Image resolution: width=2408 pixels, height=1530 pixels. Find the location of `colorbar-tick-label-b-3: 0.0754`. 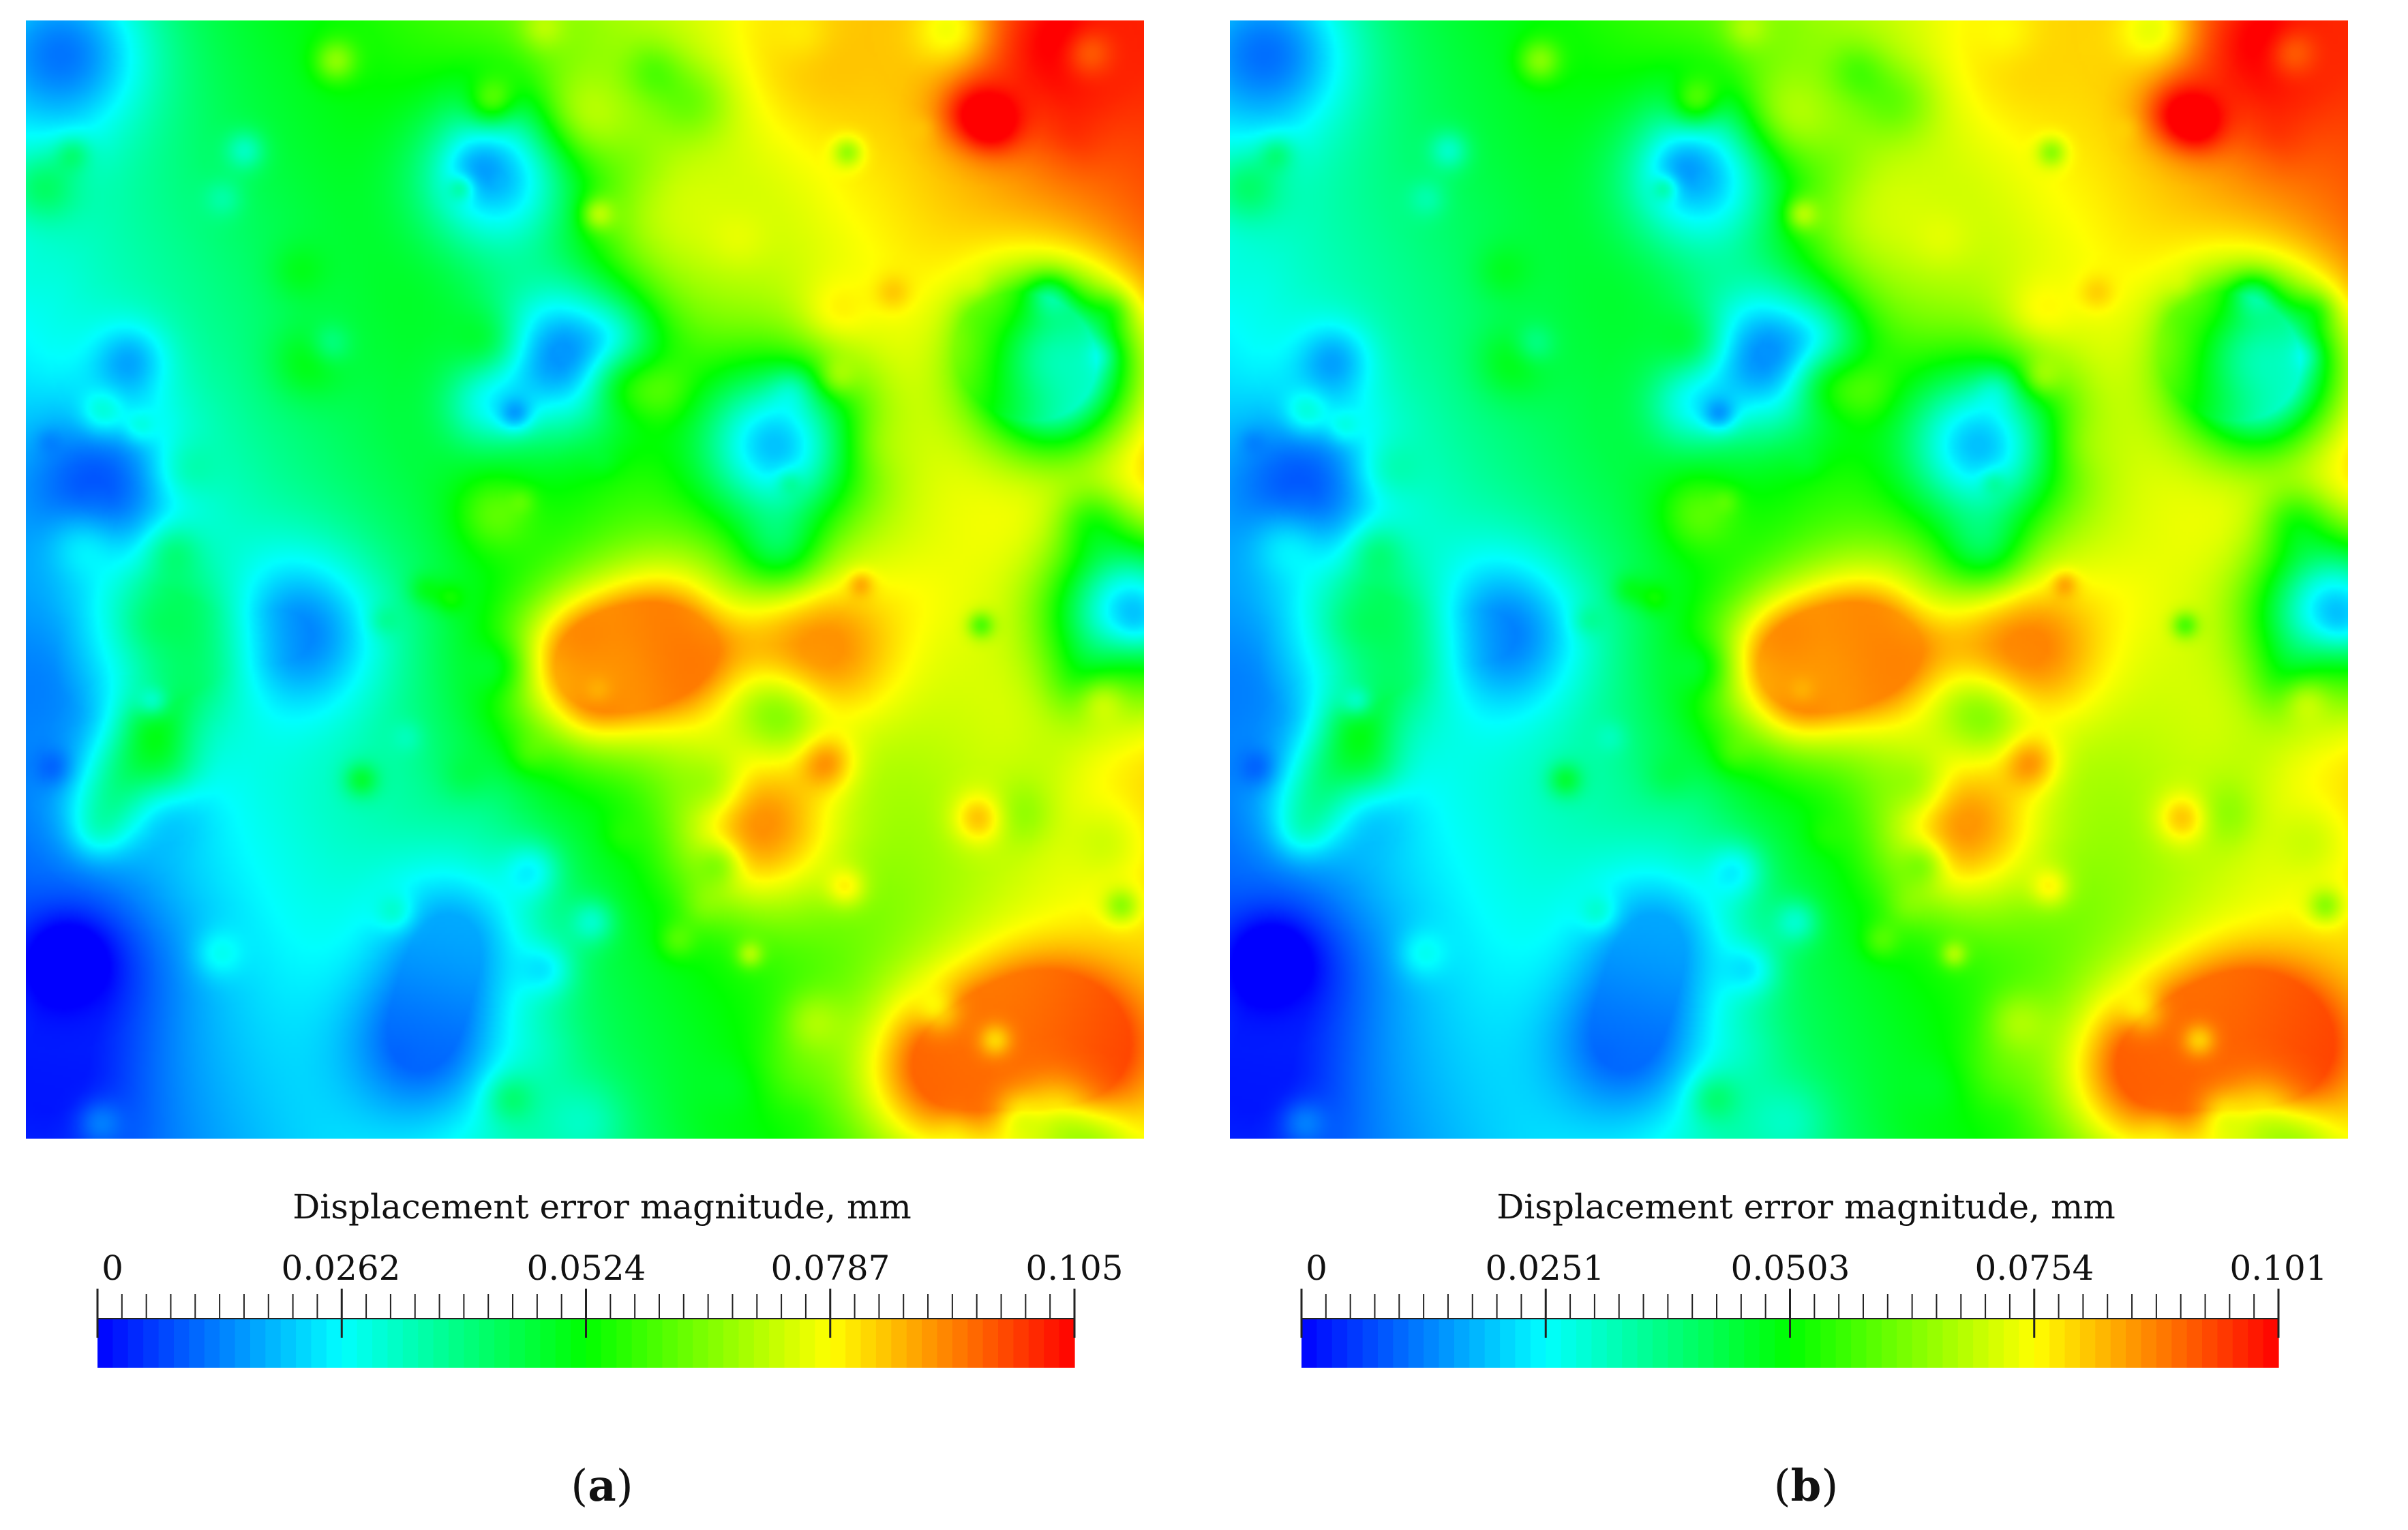

colorbar-tick-label-b-3: 0.0754 is located at coordinates (2034, 1268).